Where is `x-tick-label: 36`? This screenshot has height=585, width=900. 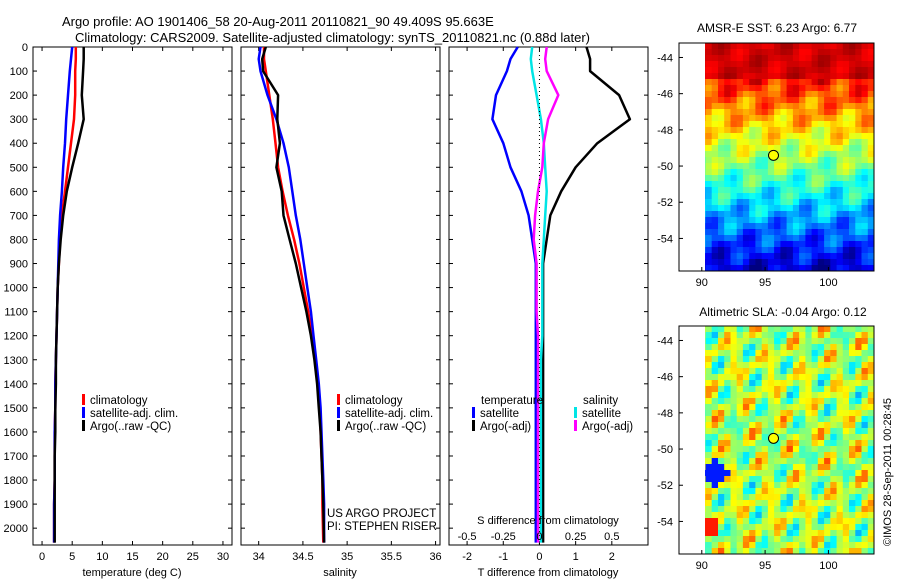 x-tick-label: 36 is located at coordinates (435, 557).